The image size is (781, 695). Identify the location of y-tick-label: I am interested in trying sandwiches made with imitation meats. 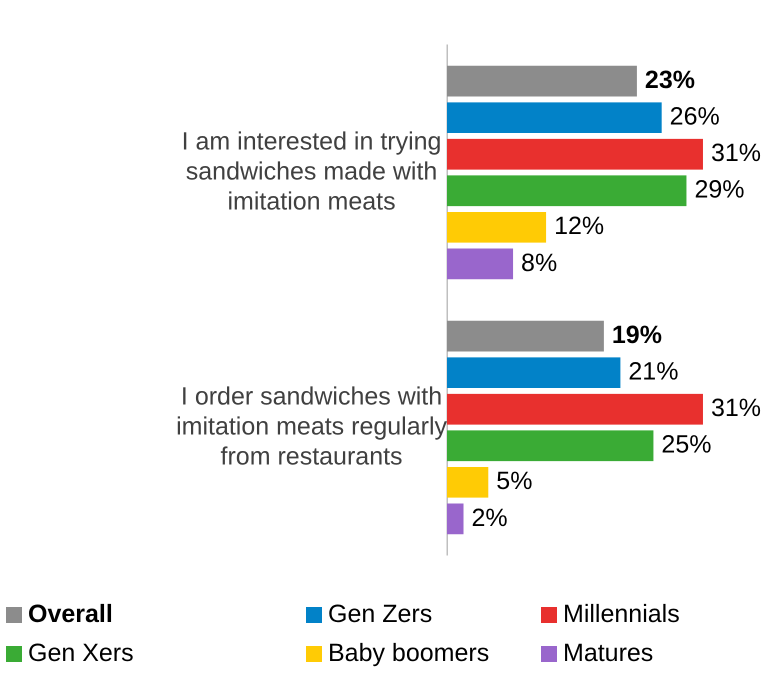
(312, 171).